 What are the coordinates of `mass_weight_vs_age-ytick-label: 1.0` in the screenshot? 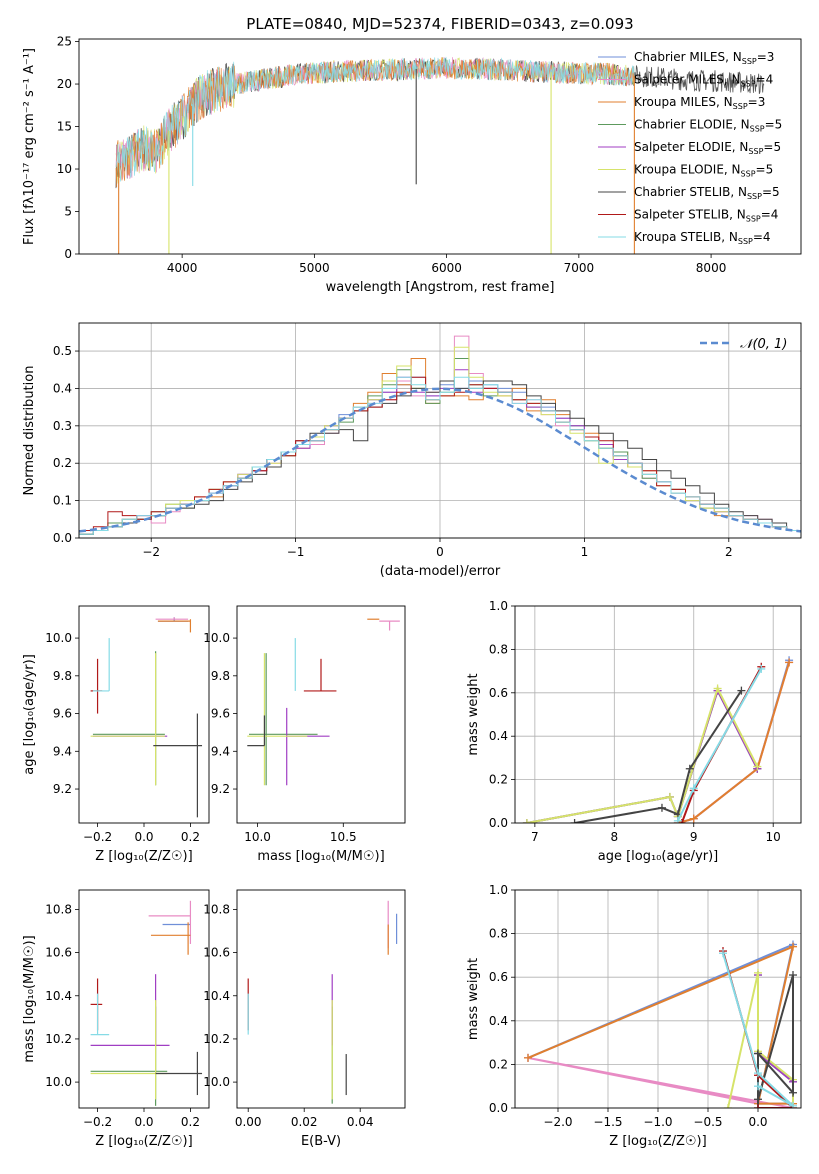 It's located at (498, 606).